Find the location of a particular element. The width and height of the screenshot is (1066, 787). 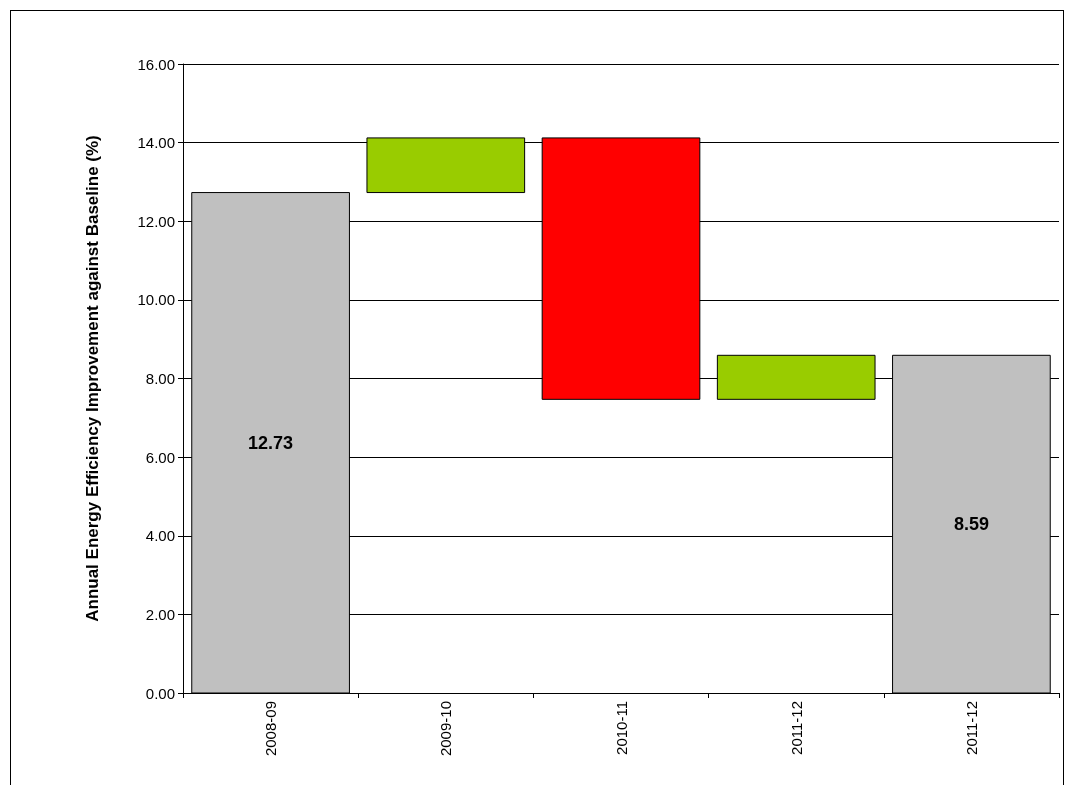

x-tick-label: 2009-10 is located at coordinates (446, 729).